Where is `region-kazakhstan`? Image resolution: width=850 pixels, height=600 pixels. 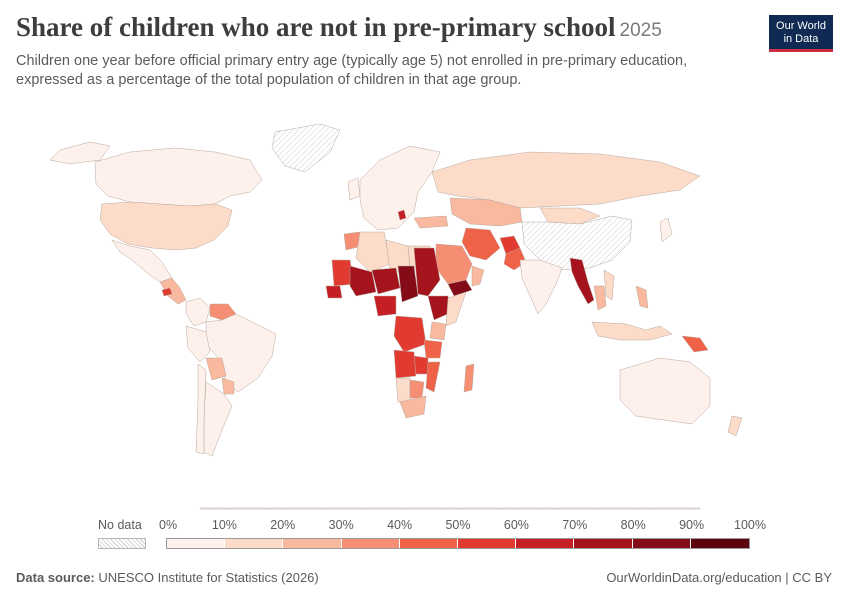
region-kazakhstan is located at coordinates (486, 212).